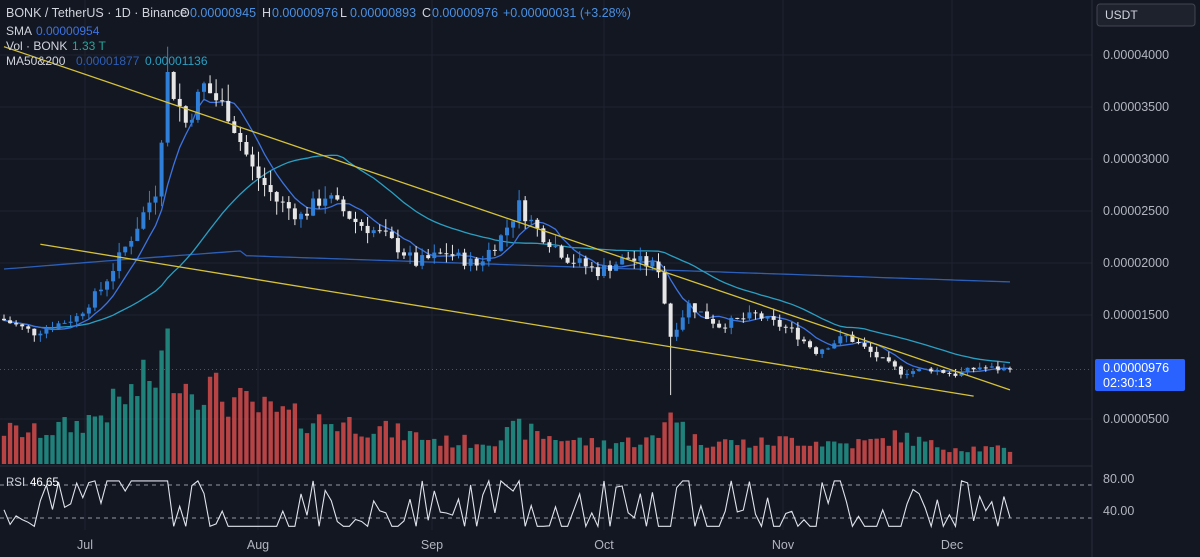 The image size is (1200, 557). I want to click on time-axis: Jul Aug Sep Oct Nov Dec, so click(520, 545).